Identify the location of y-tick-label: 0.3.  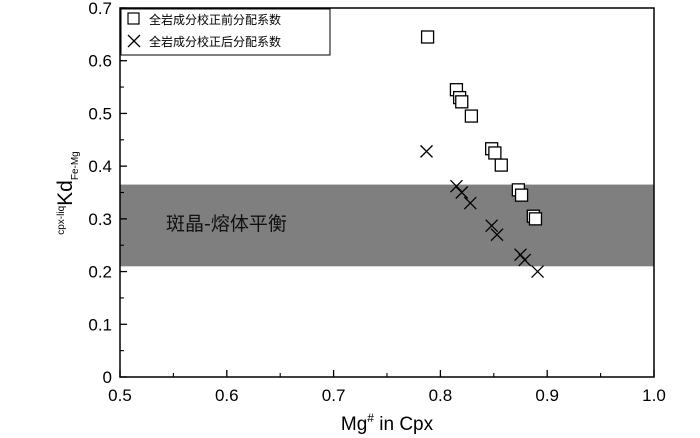
(100, 219).